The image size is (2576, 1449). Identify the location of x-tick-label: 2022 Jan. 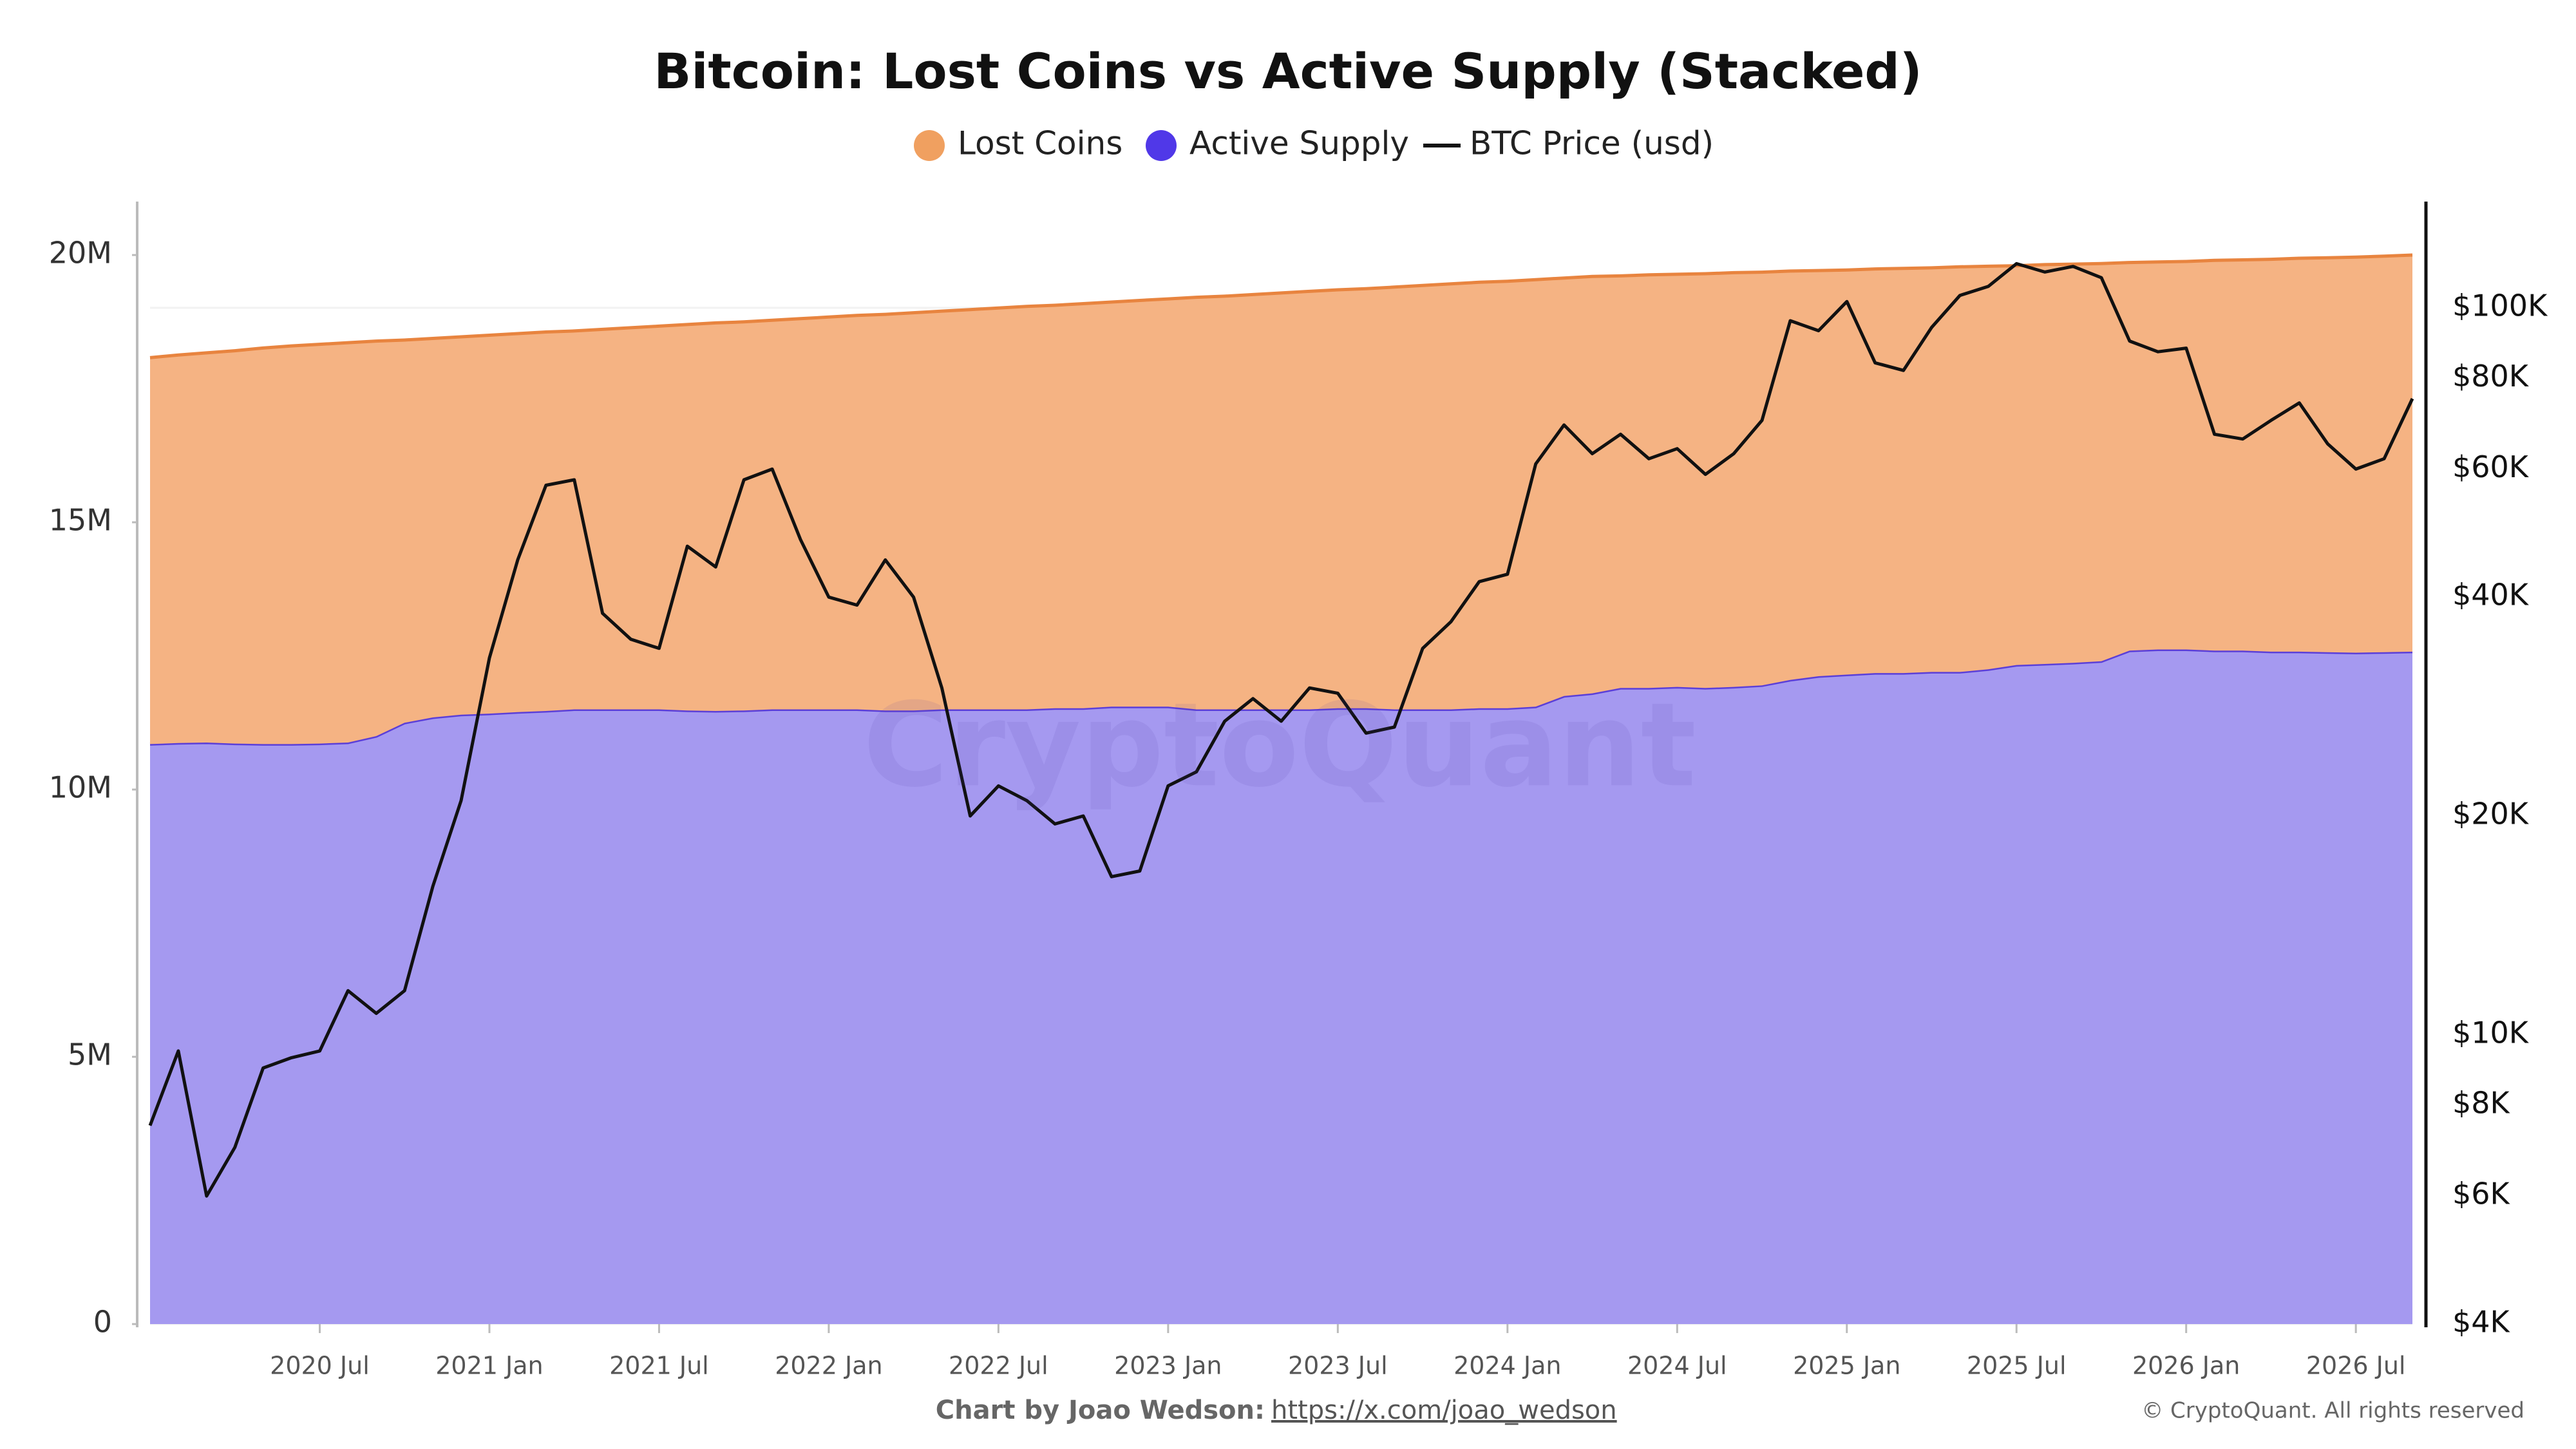
(828, 1366).